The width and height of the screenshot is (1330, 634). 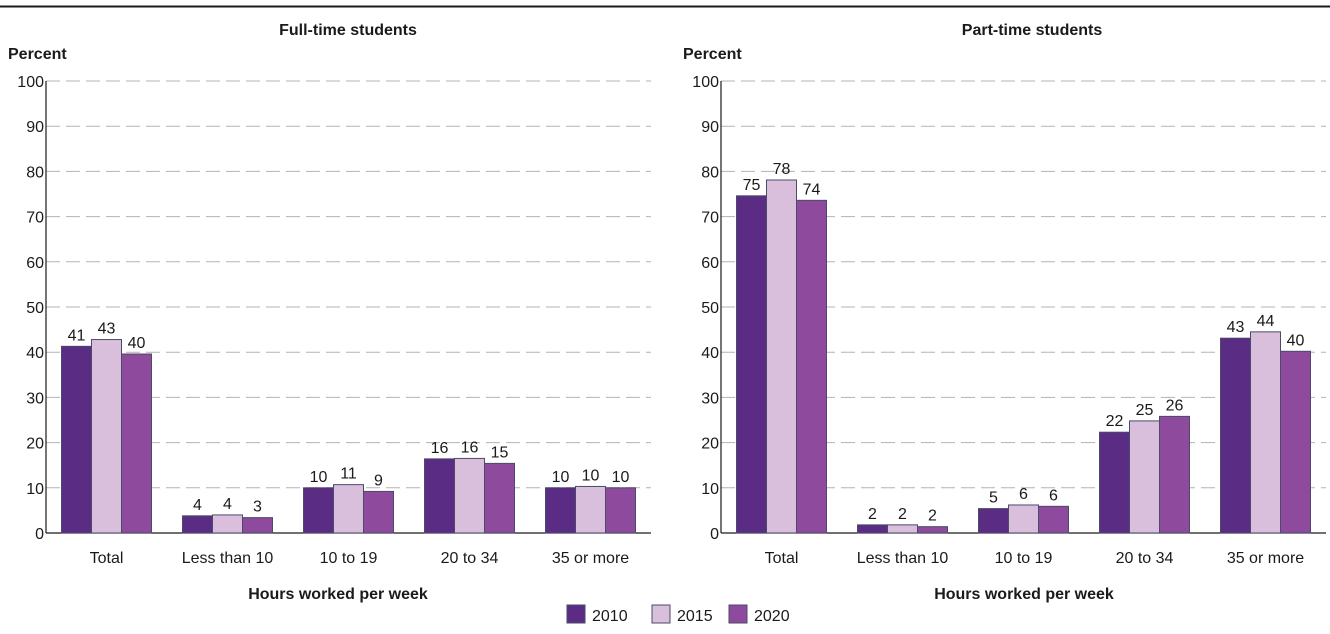 I want to click on data-label: 5, so click(x=993, y=498).